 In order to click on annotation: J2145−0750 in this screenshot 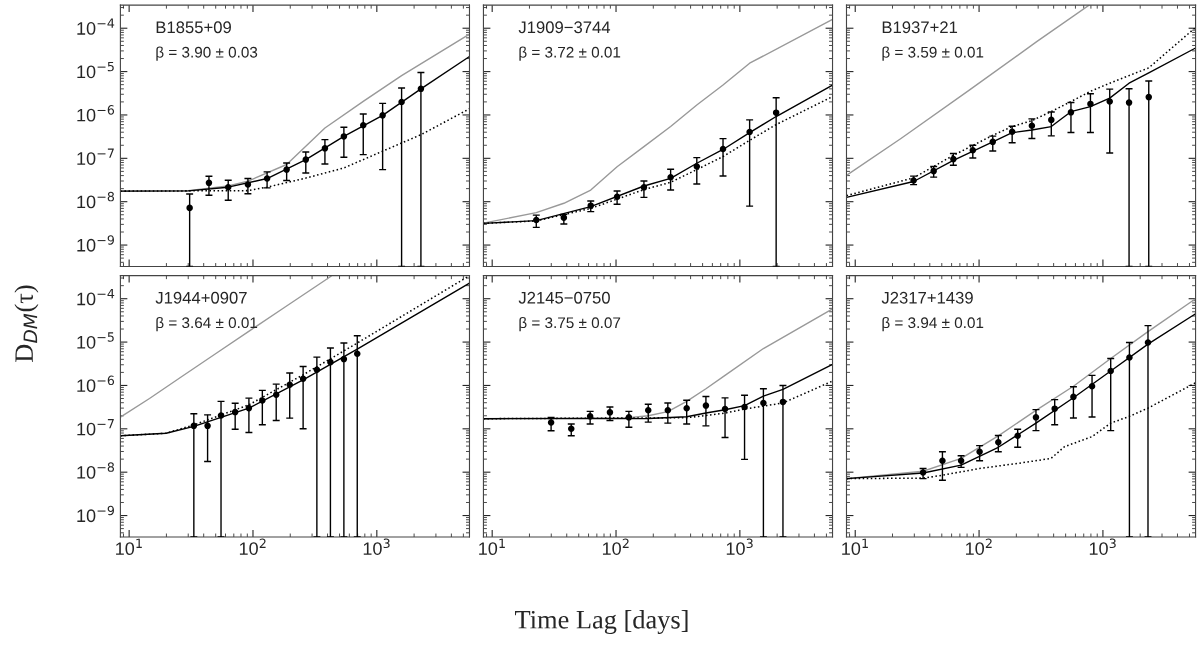, I will do `click(564, 297)`.